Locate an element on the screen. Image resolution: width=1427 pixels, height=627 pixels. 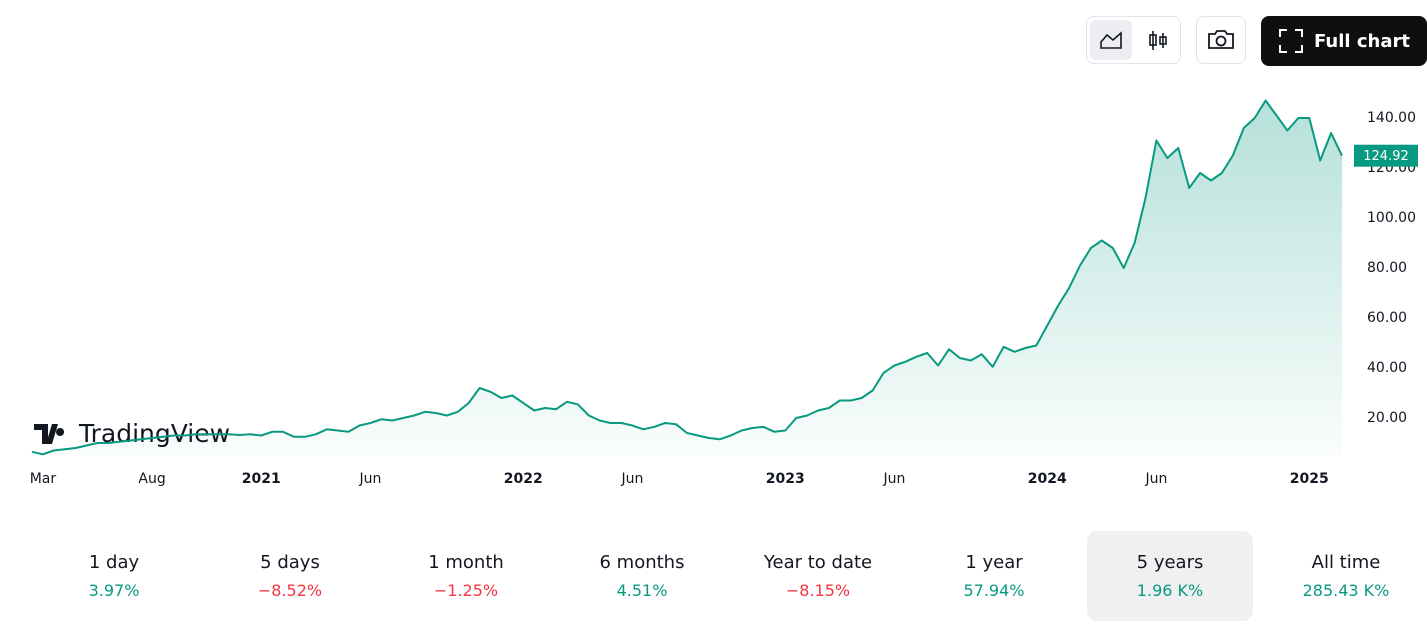
period-tab: All time 285.43 K% is located at coordinates (1345, 576).